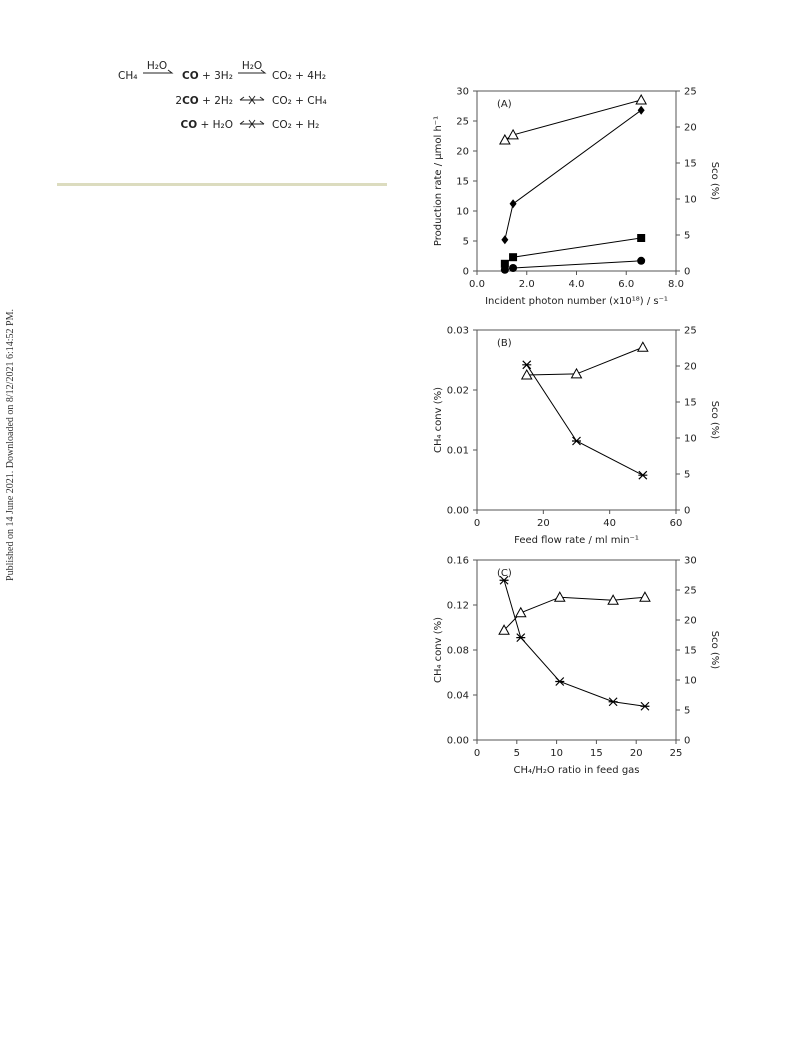  I want to click on y-tick-label: 25, so click(462, 122).